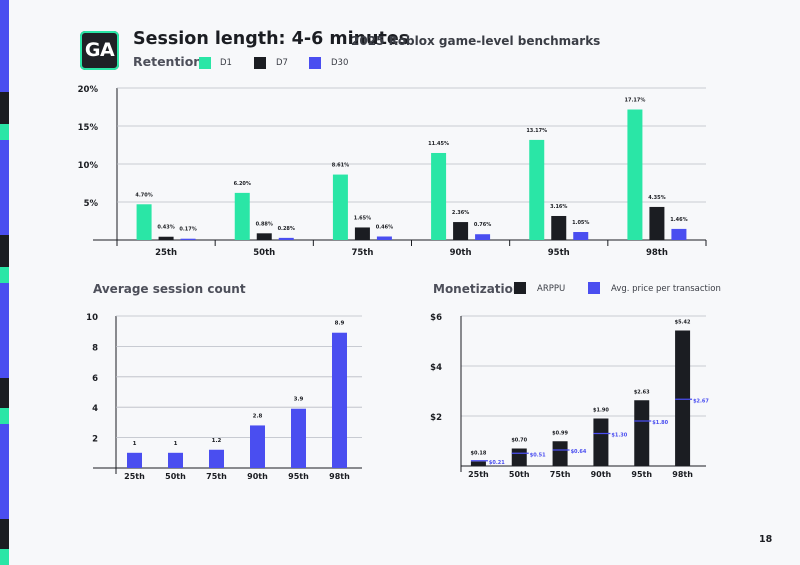  I want to click on monetization-marker-label-avg-price: $1.80, so click(660, 423).